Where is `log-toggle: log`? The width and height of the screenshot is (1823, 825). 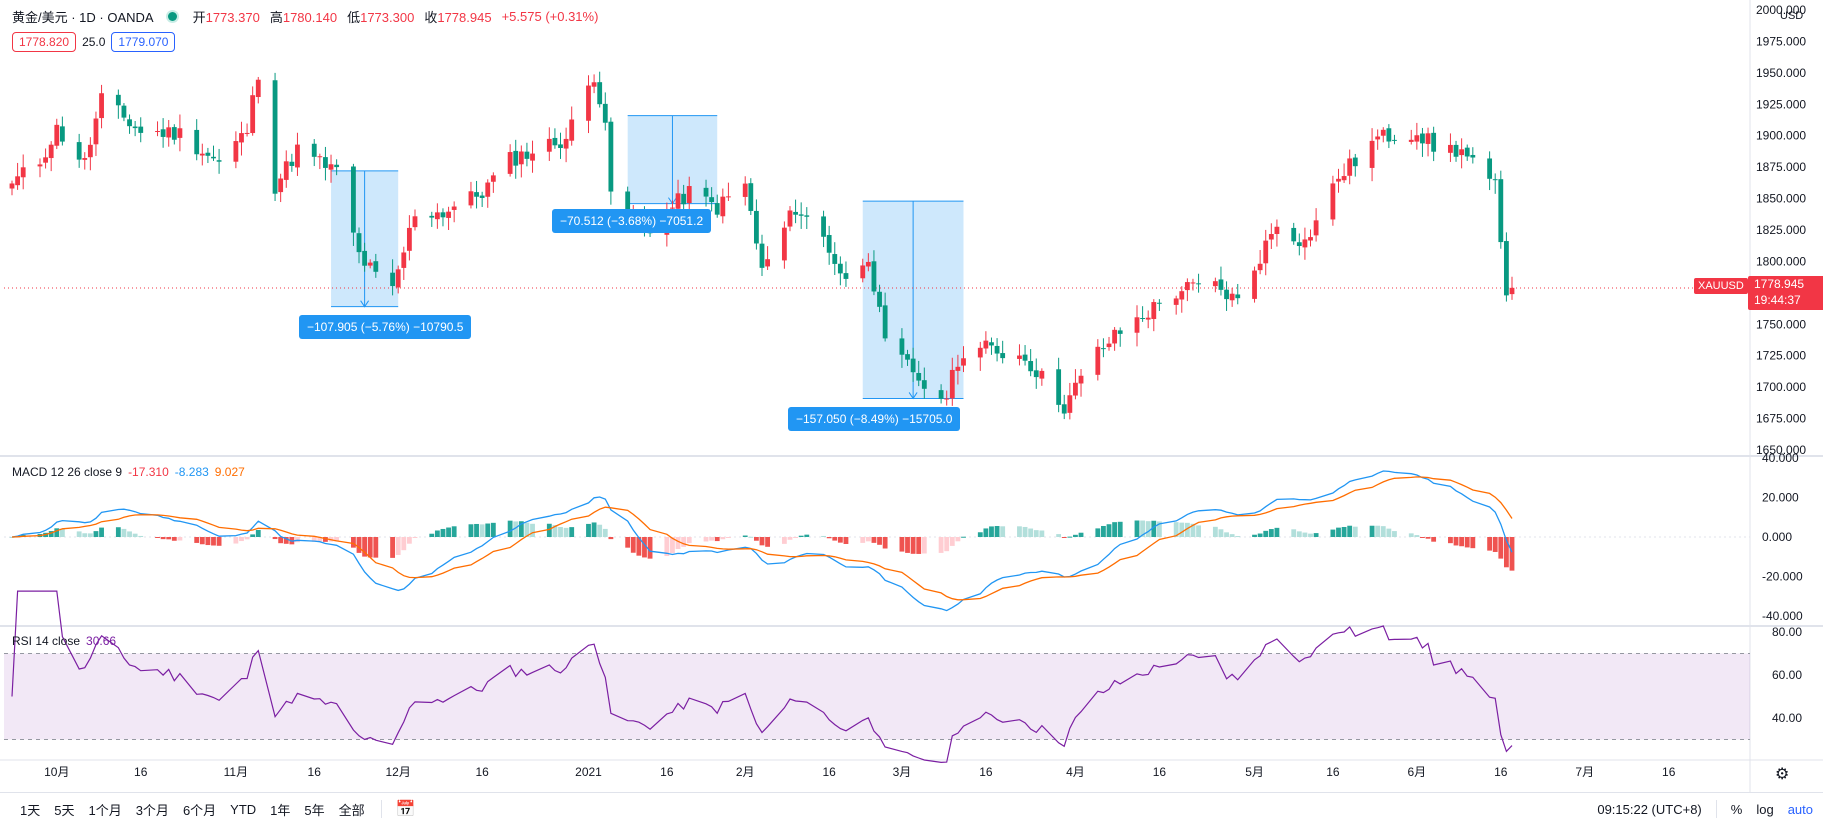 log-toggle: log is located at coordinates (1765, 809).